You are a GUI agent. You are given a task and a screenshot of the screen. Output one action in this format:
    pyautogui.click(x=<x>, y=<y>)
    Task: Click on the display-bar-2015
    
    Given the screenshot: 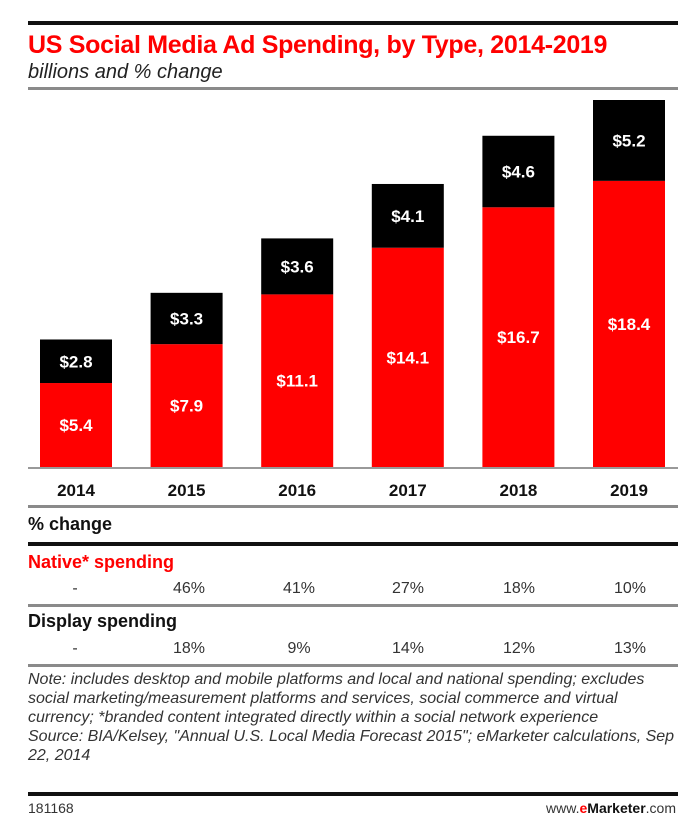 What is the action you would take?
    pyautogui.click(x=186, y=318)
    